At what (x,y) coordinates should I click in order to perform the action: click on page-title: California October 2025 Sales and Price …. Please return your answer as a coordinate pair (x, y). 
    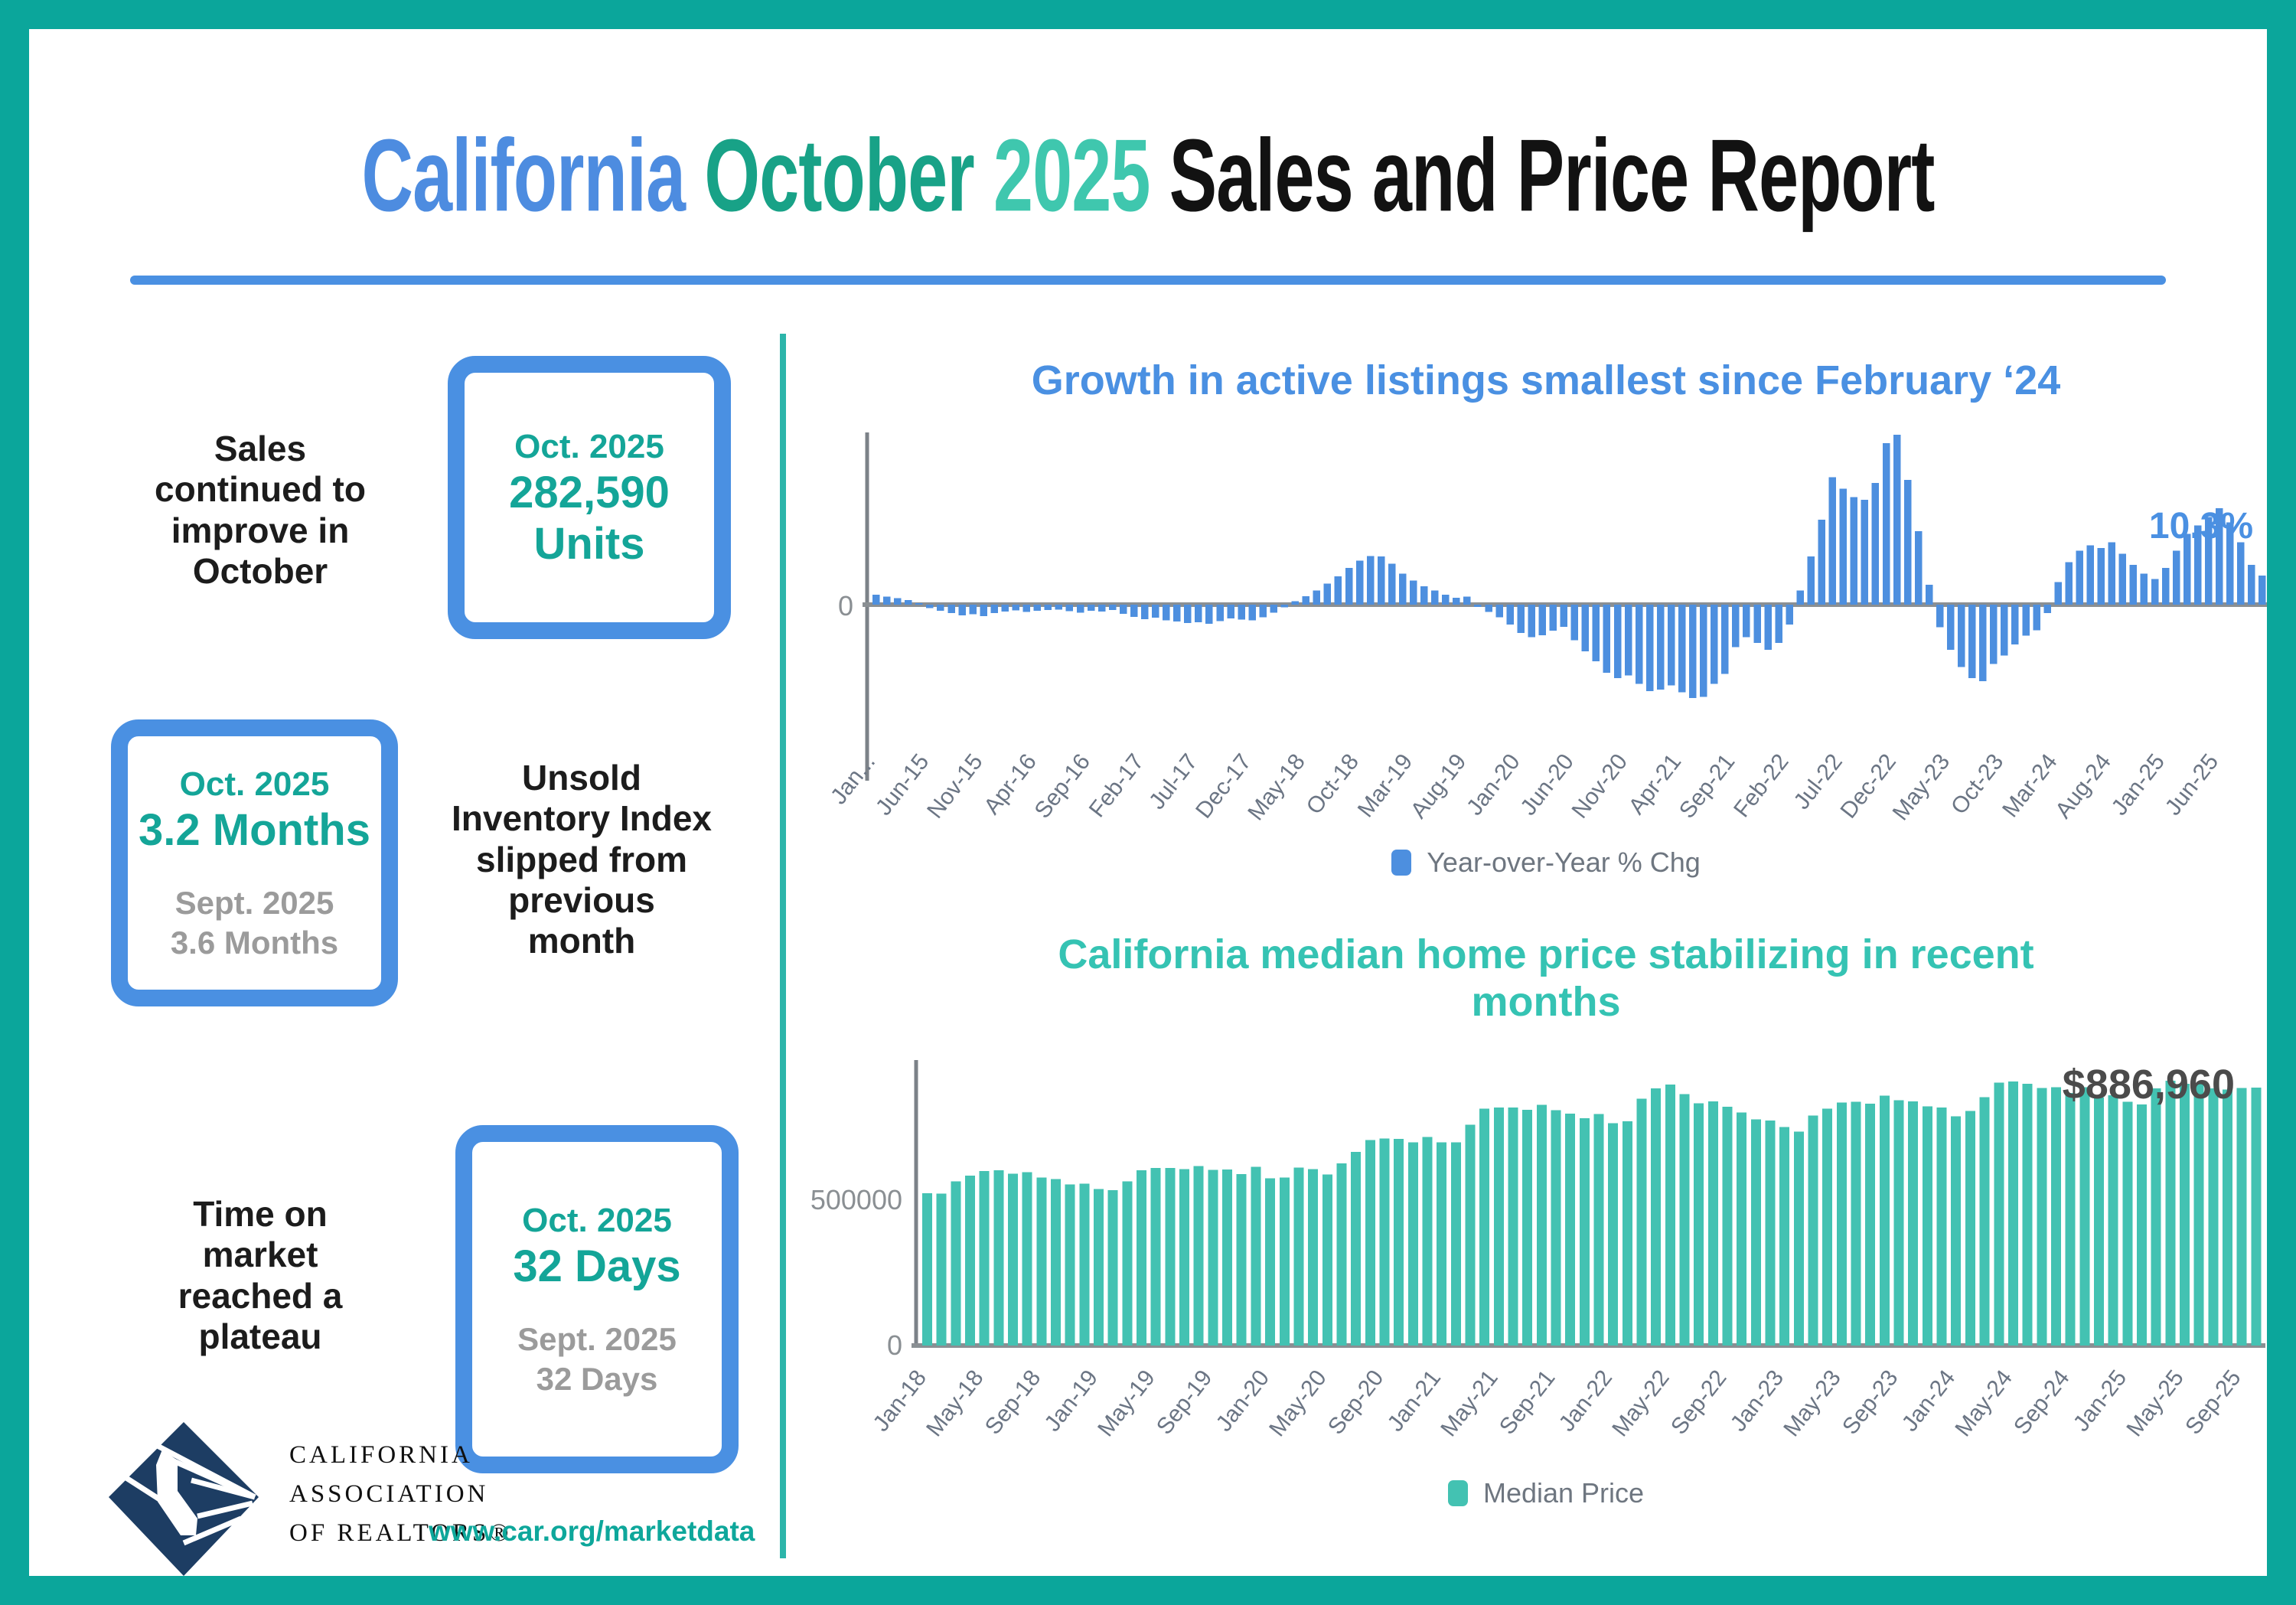
    Looking at the image, I should click on (1148, 175).